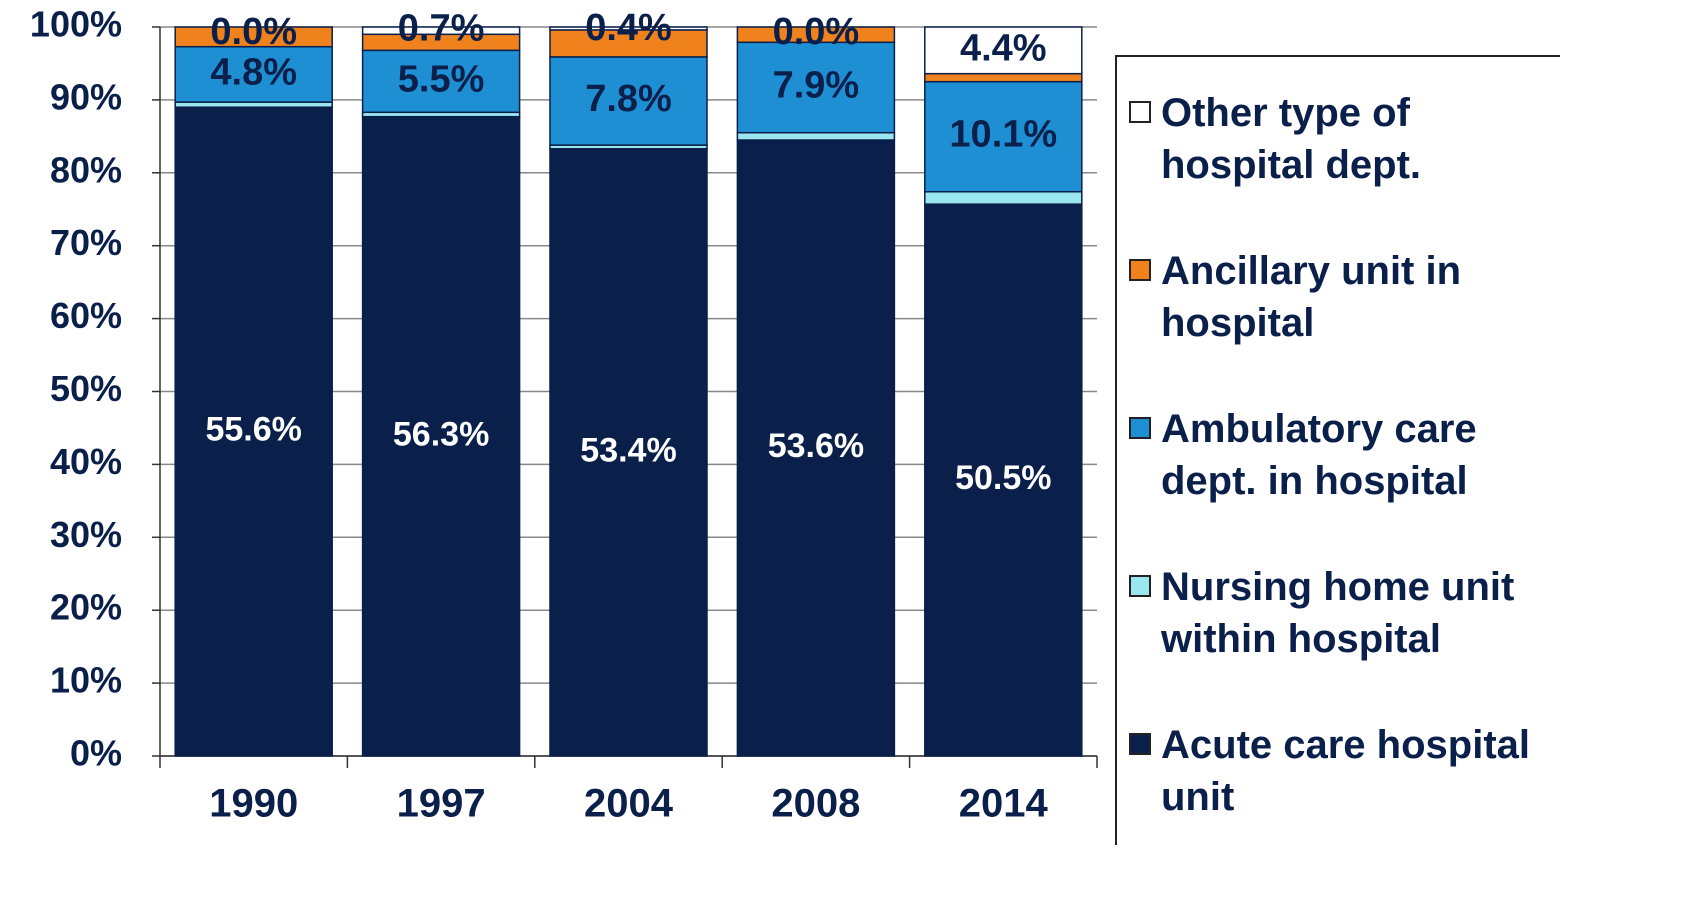 Image resolution: width=1707 pixels, height=920 pixels. I want to click on y-tick-label: 70%, so click(86, 242).